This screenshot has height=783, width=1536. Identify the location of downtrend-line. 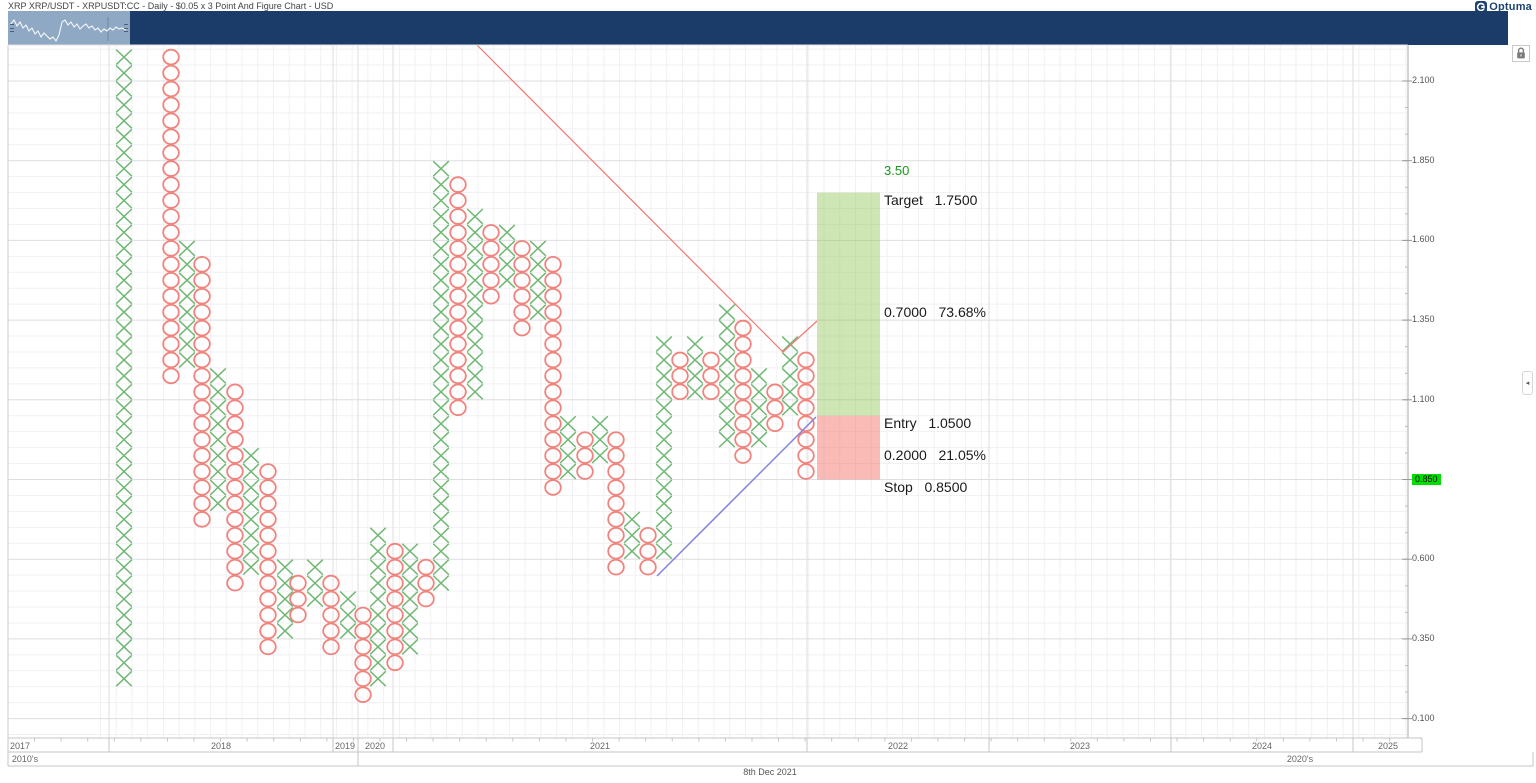
(647, 198).